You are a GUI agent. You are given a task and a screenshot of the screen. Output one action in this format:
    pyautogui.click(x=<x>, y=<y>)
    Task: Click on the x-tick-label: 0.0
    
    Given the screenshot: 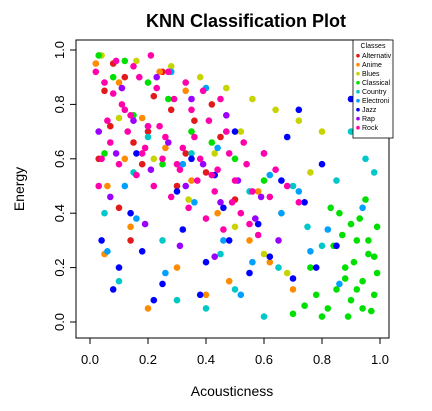 What is the action you would take?
    pyautogui.click(x=90, y=359)
    